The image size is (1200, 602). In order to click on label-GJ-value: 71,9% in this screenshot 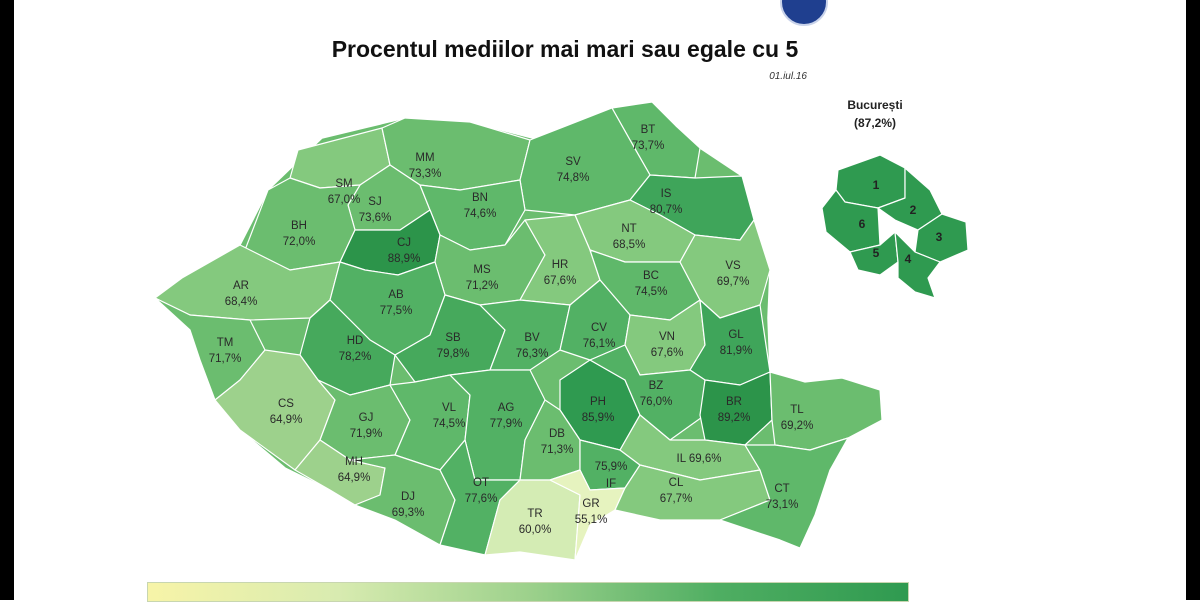, I will do `click(366, 434)`.